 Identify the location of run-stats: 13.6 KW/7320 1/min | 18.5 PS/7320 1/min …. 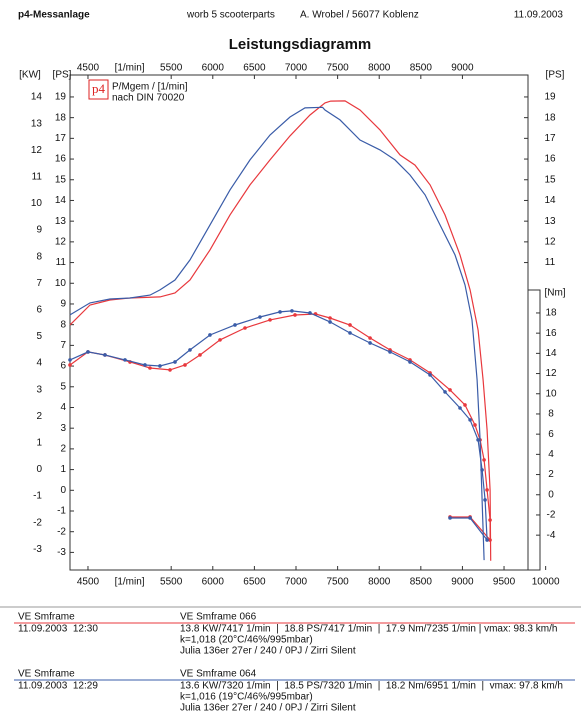
(371, 686).